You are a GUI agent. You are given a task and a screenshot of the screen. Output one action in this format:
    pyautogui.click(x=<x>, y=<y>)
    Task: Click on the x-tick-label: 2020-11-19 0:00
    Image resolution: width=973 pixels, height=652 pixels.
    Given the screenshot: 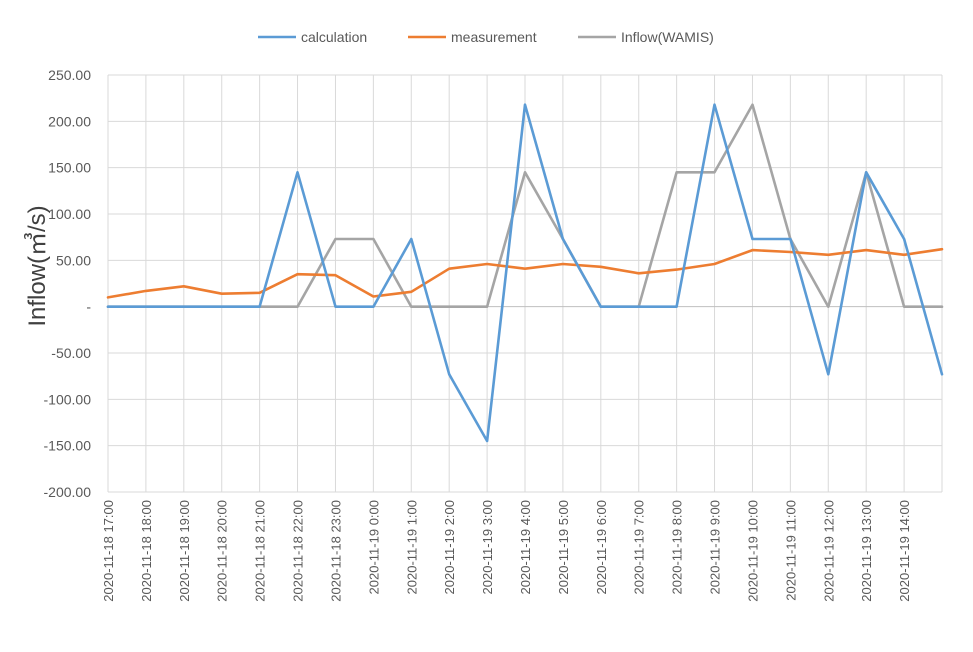 What is the action you would take?
    pyautogui.click(x=373, y=547)
    